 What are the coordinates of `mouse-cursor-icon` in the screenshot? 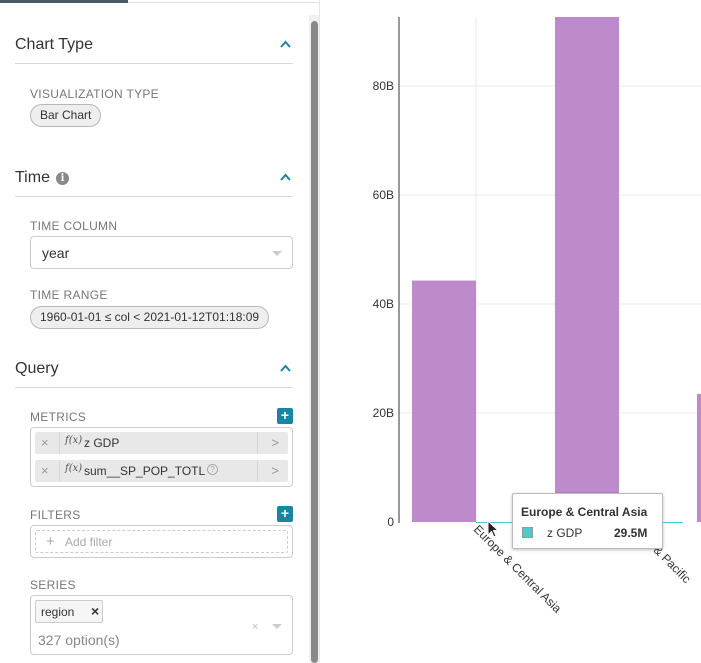 It's located at (493, 529).